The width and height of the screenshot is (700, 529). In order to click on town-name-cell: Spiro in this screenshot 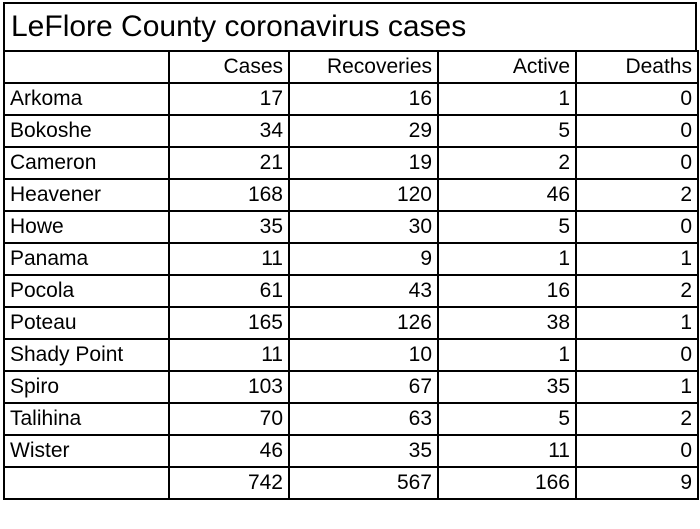, I will do `click(86, 387)`.